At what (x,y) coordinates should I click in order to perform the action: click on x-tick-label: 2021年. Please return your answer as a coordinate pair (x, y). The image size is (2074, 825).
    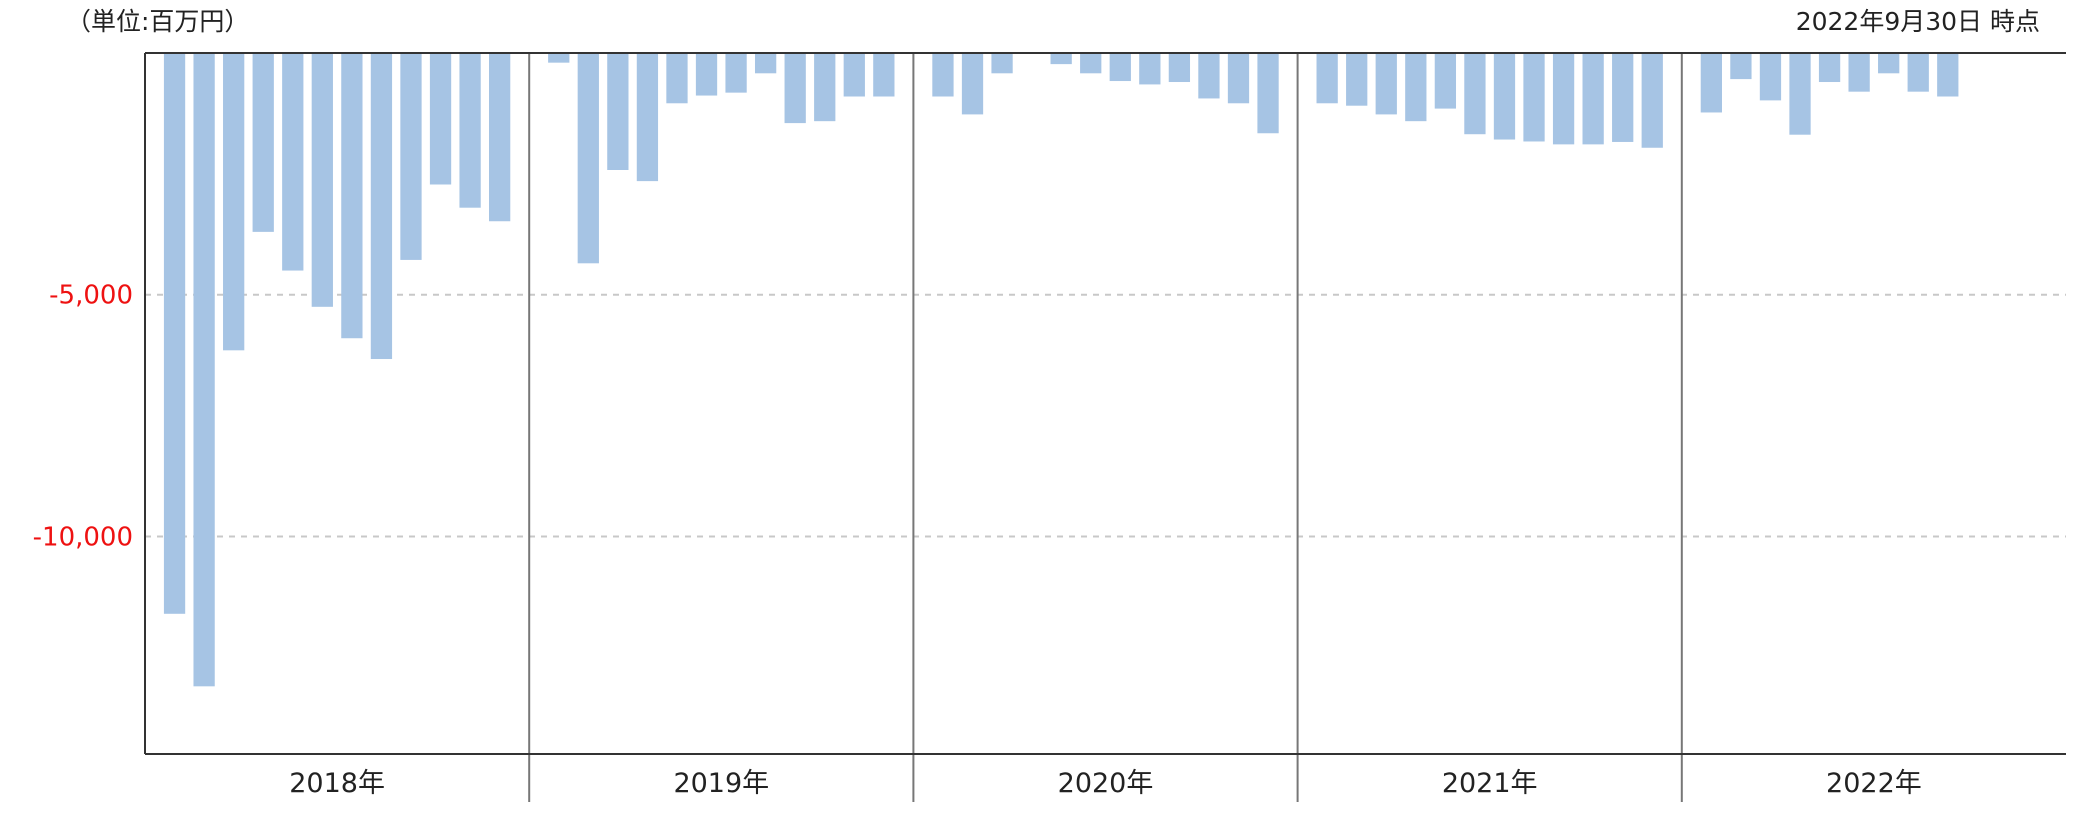
    Looking at the image, I should click on (1490, 783).